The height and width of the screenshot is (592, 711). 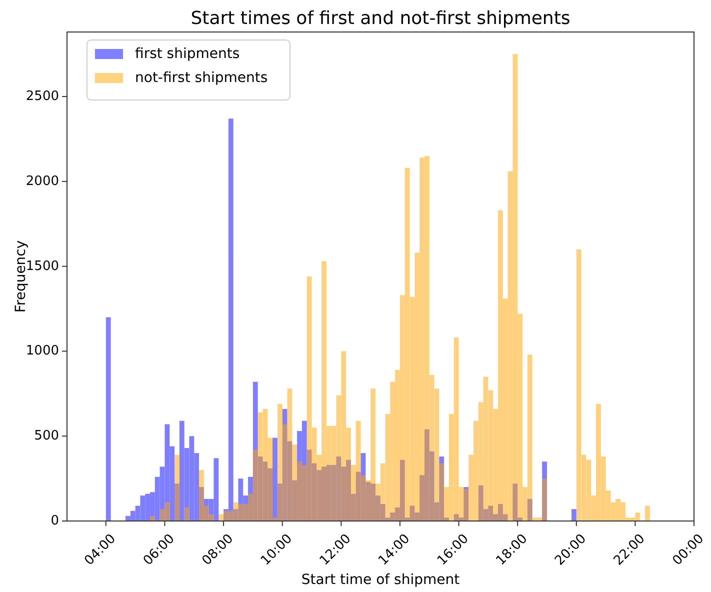 I want to click on y-tick-label: 500, so click(x=46, y=436).